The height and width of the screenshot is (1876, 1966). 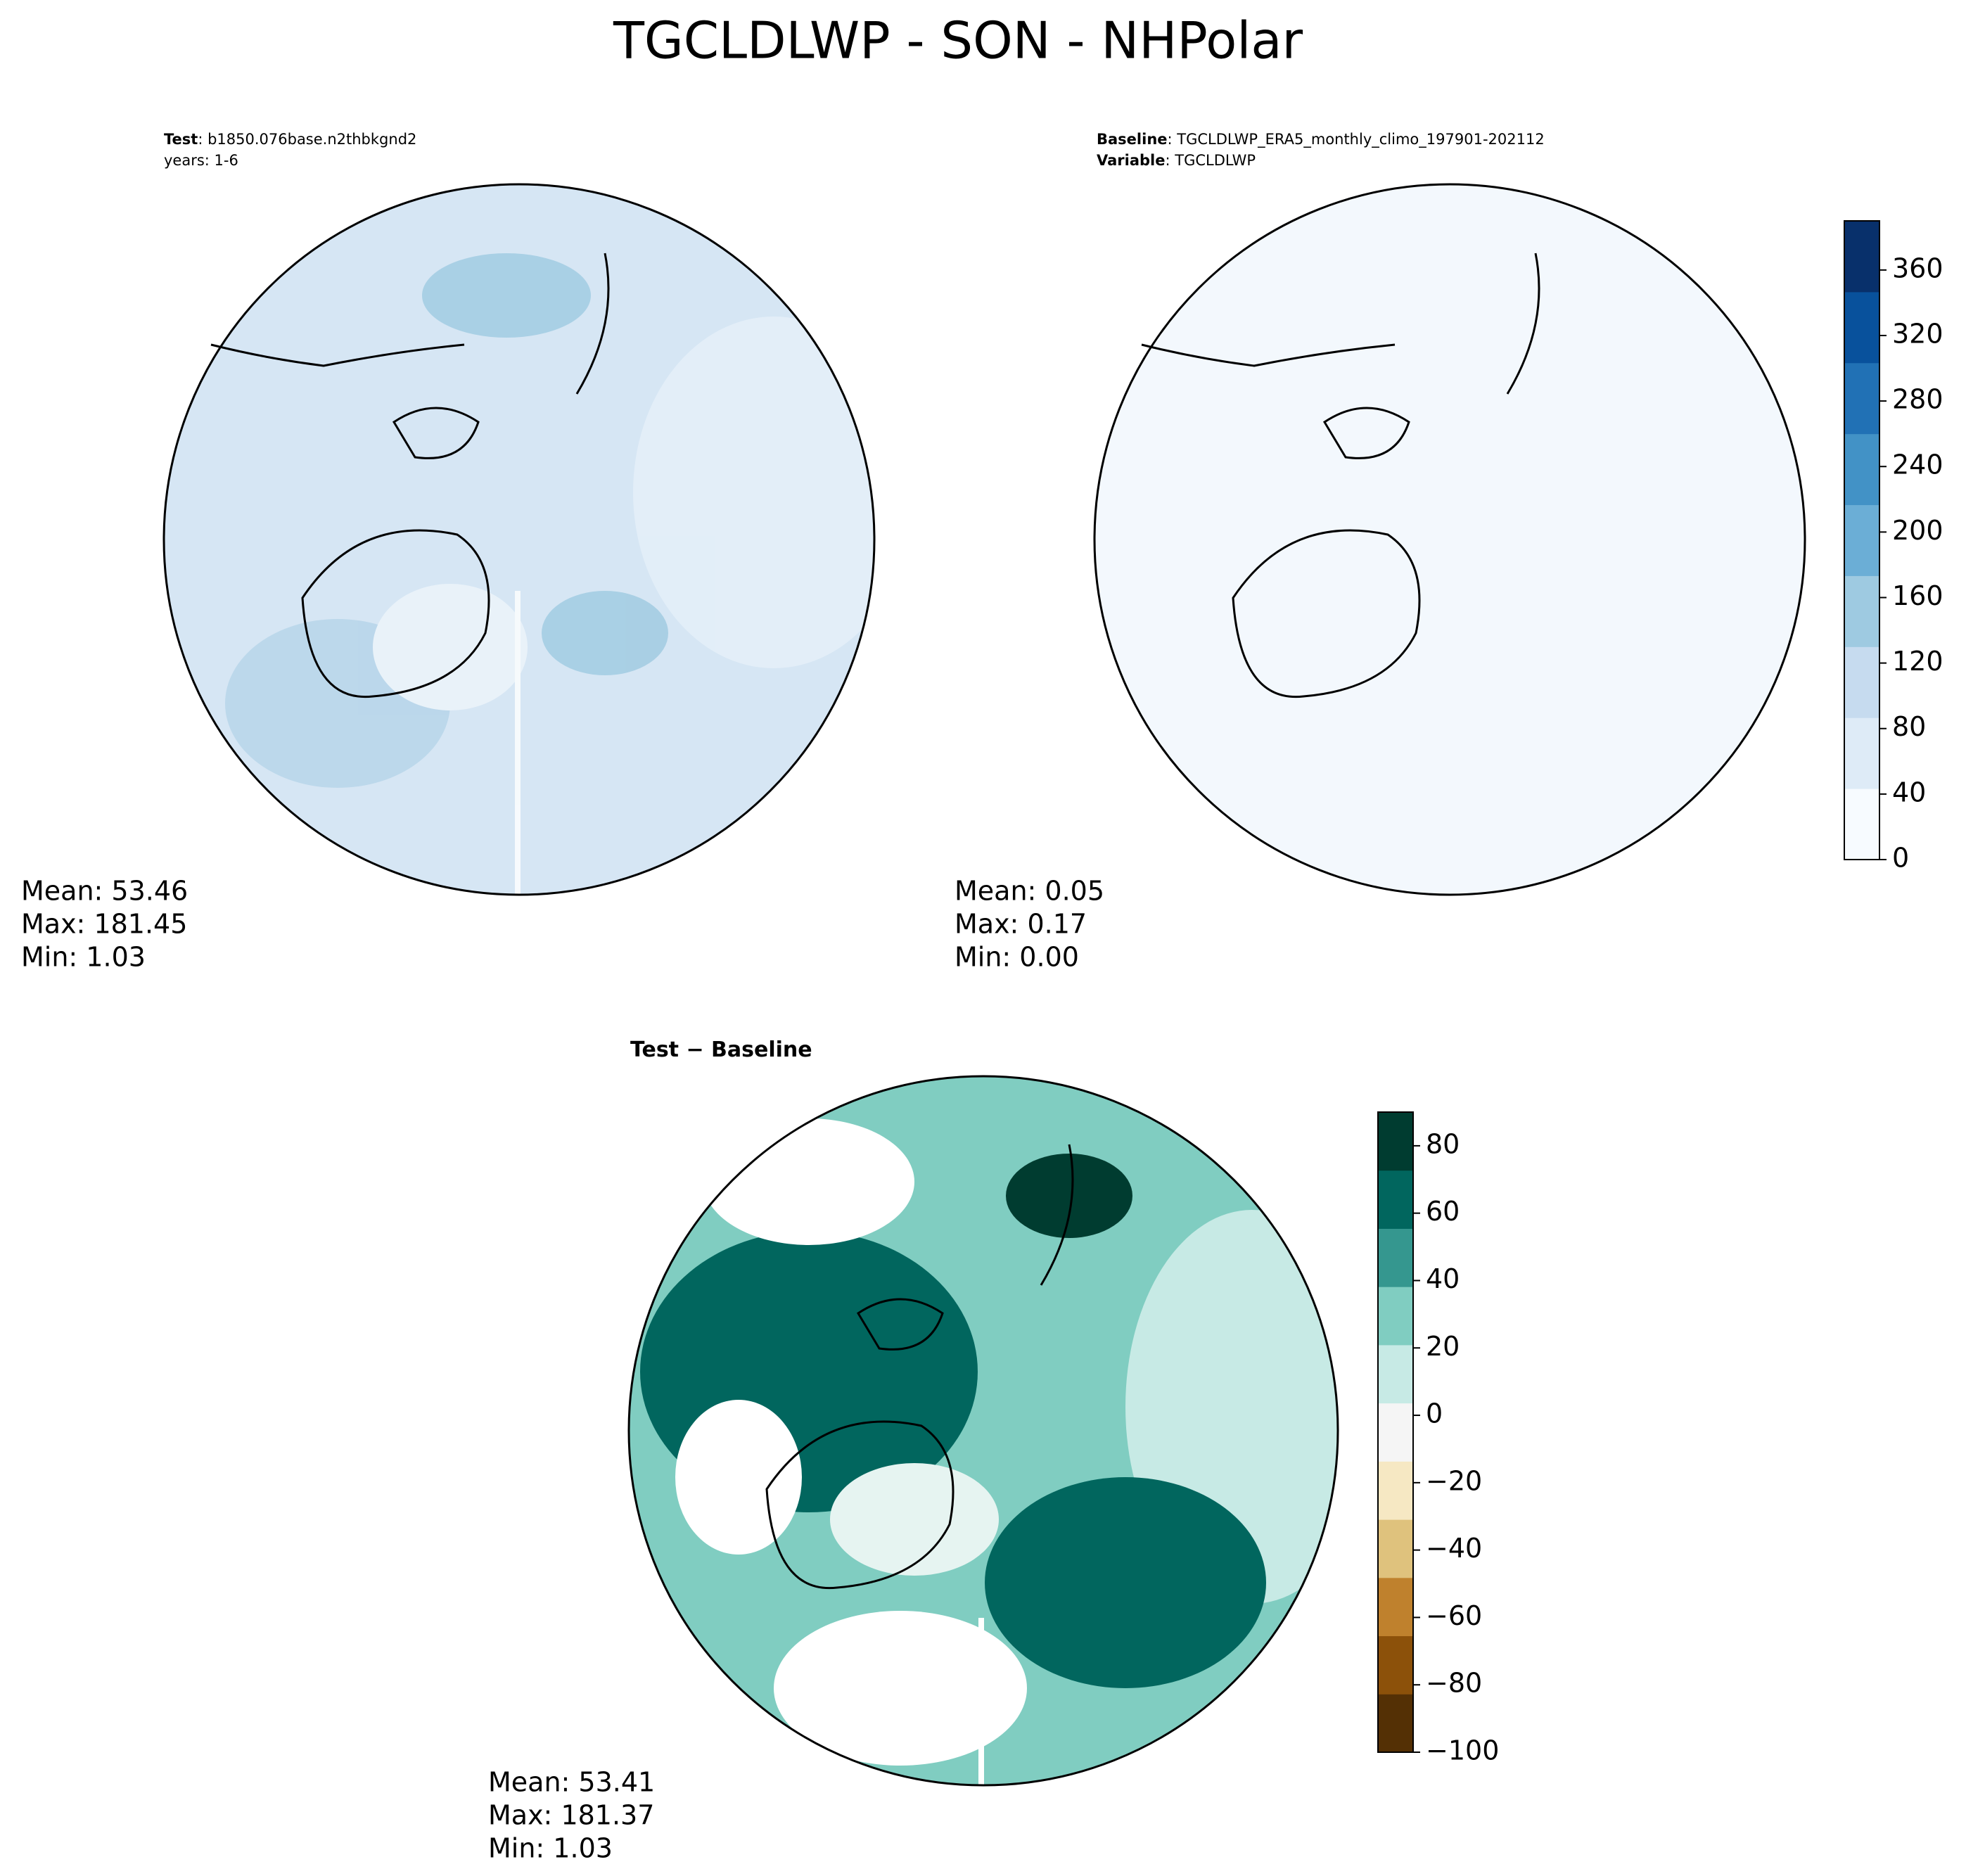 What do you see at coordinates (1462, 1750) in the screenshot?
I see `colorbar-tick-label: −100` at bounding box center [1462, 1750].